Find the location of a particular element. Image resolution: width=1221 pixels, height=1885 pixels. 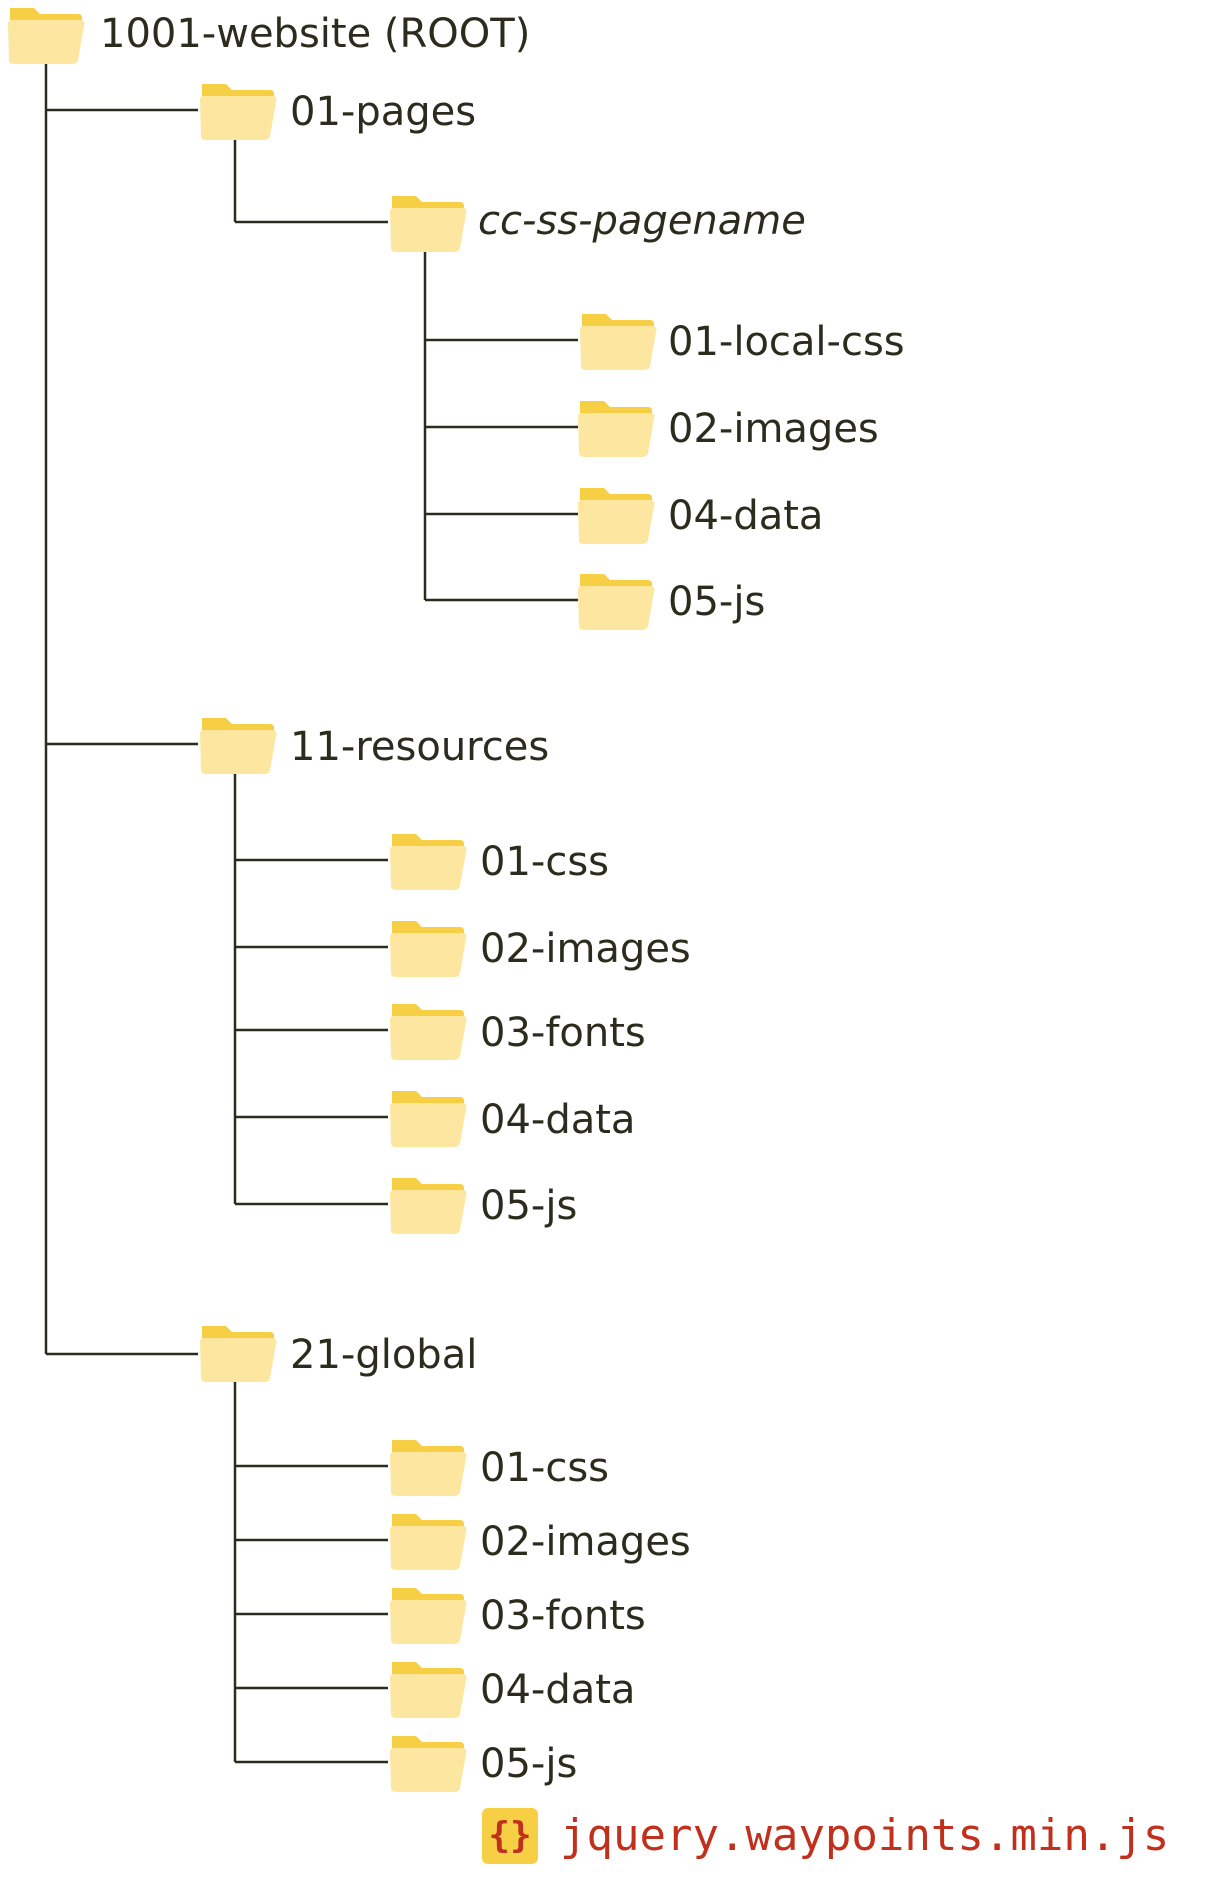

file-label: jquery.waypoints.min.js is located at coordinates (865, 1835).